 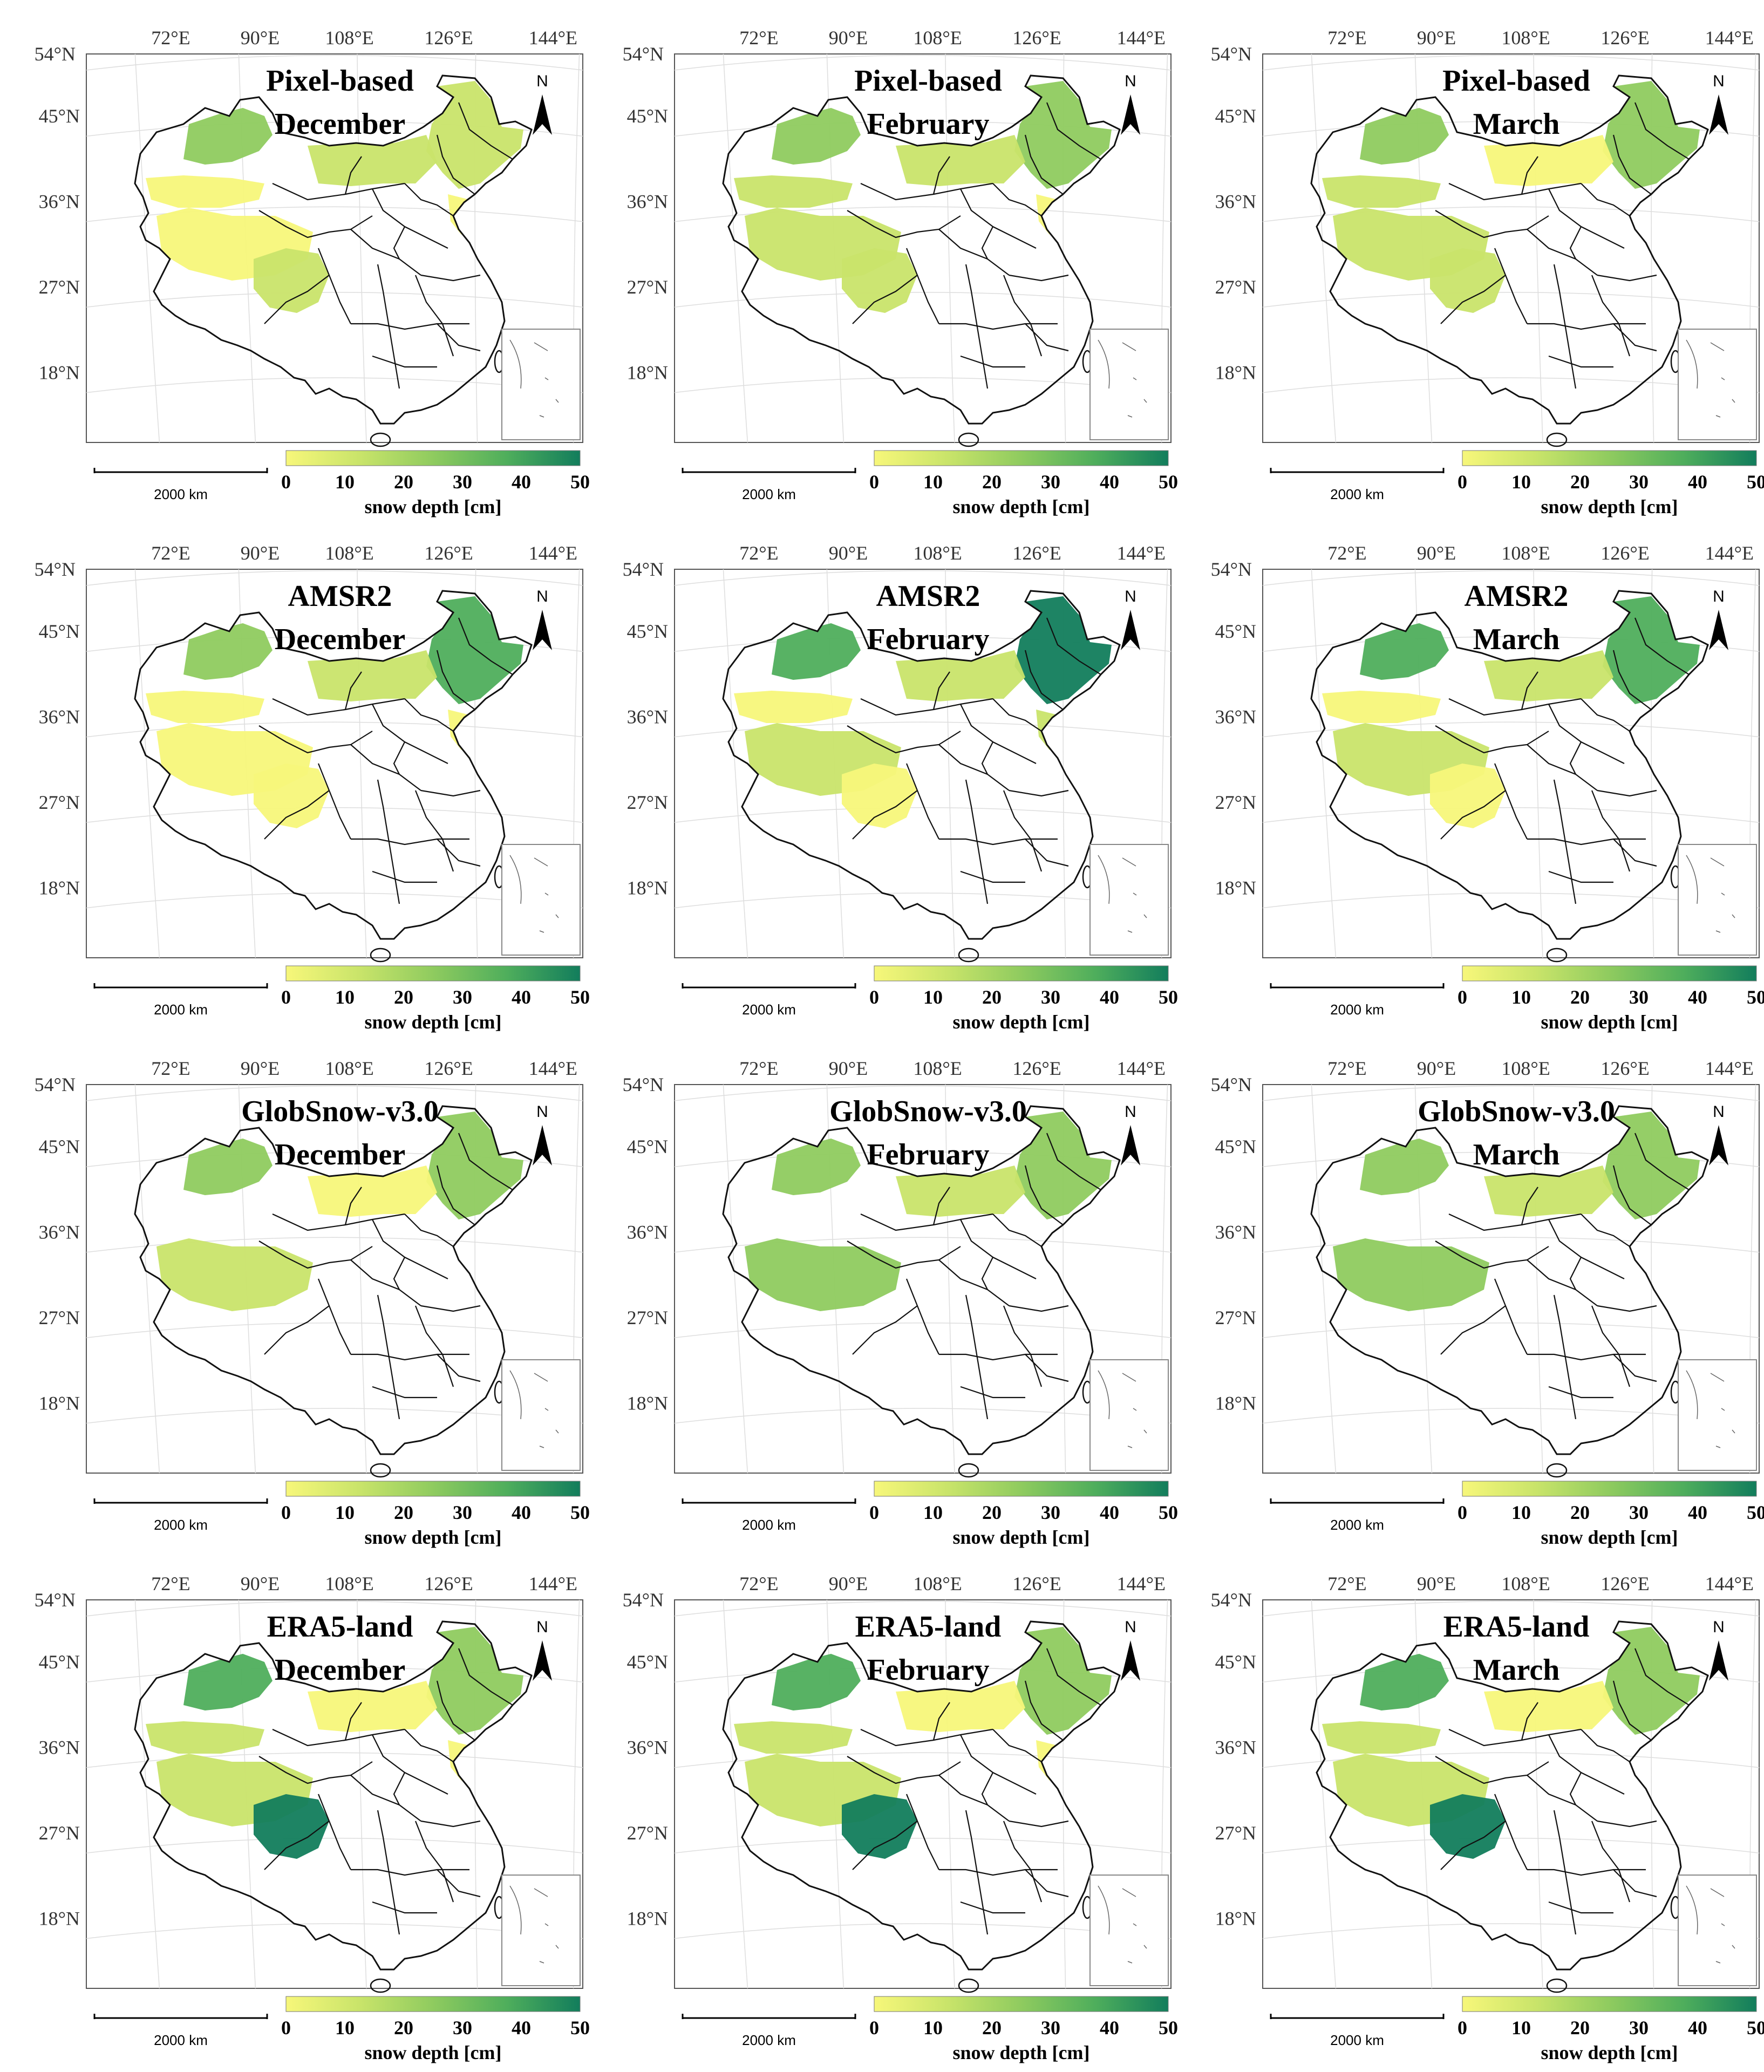 I want to click on panel-product-title: GlobSnow-v3.0, so click(x=928, y=1111).